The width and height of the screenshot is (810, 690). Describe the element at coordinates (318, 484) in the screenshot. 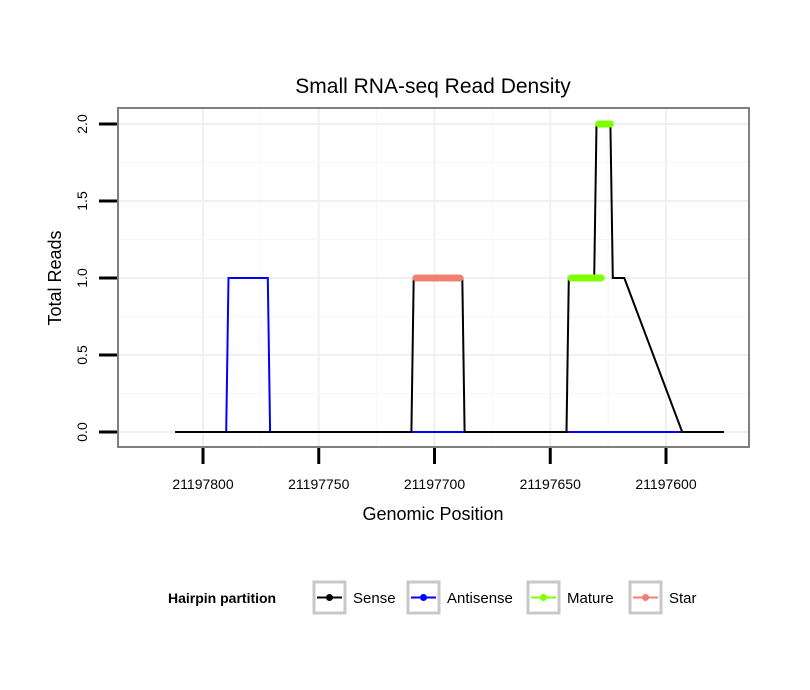

I see `x-tick-label: 21197750` at that location.